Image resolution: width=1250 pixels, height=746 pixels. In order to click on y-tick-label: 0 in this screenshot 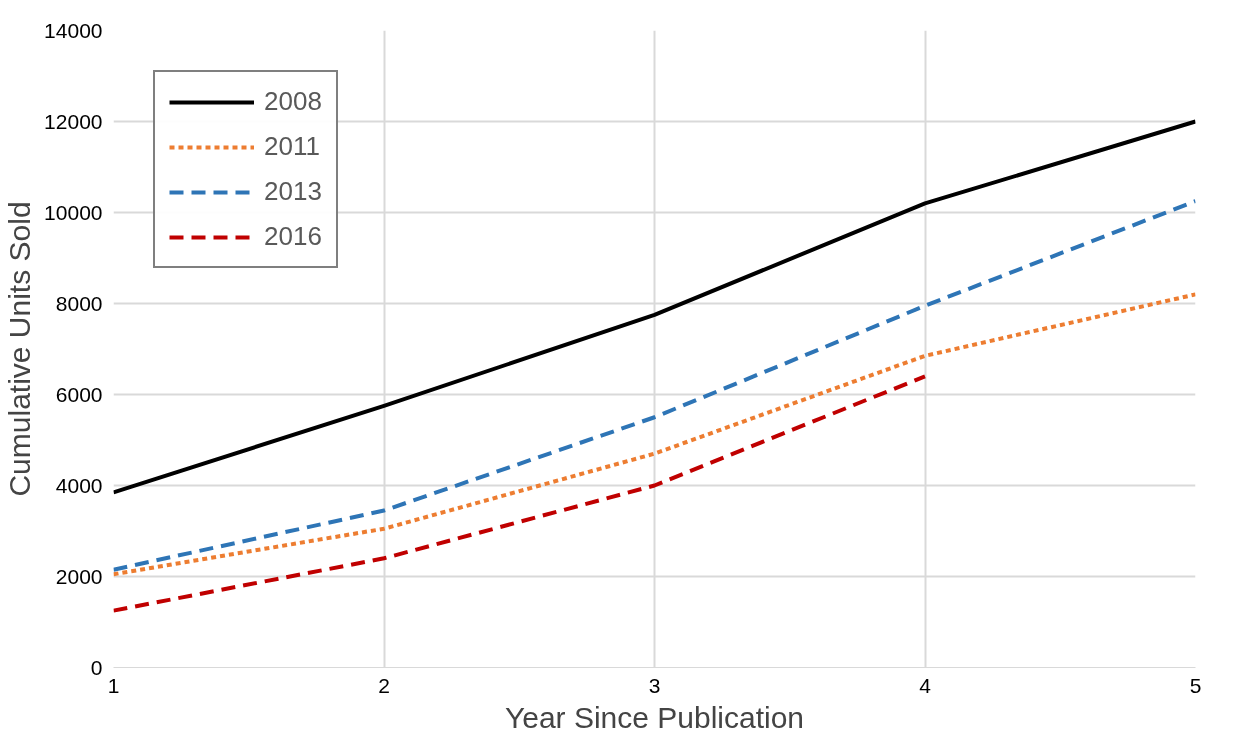, I will do `click(96, 667)`.